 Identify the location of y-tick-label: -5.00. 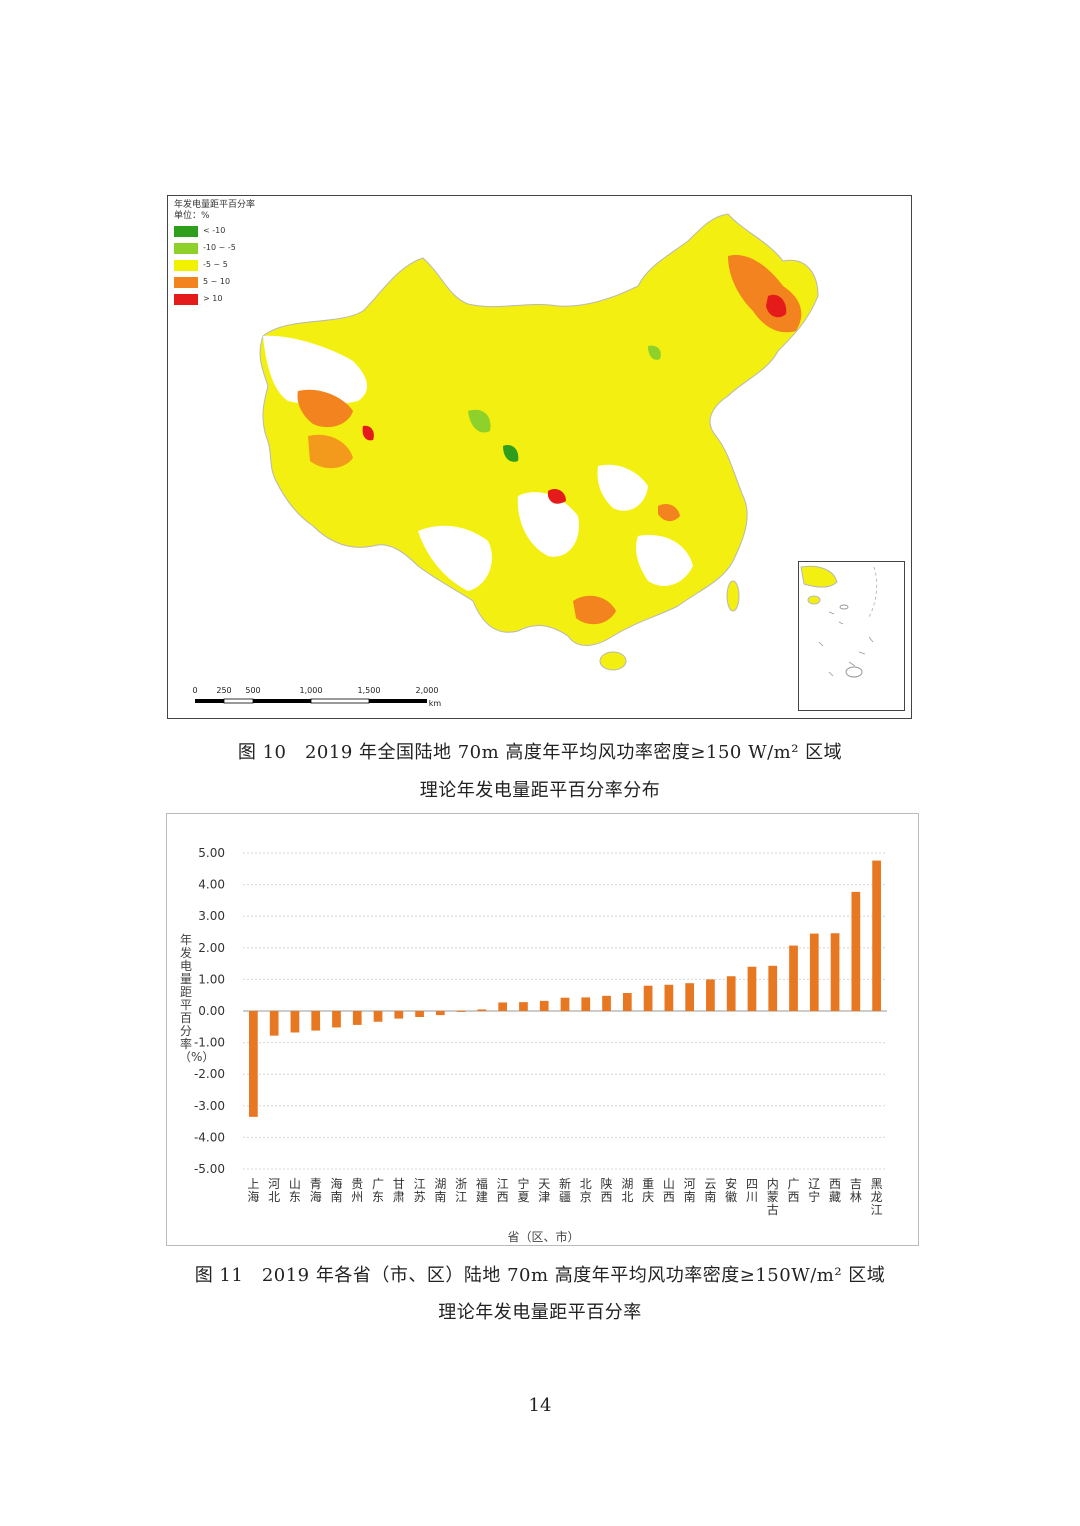
(209, 1169).